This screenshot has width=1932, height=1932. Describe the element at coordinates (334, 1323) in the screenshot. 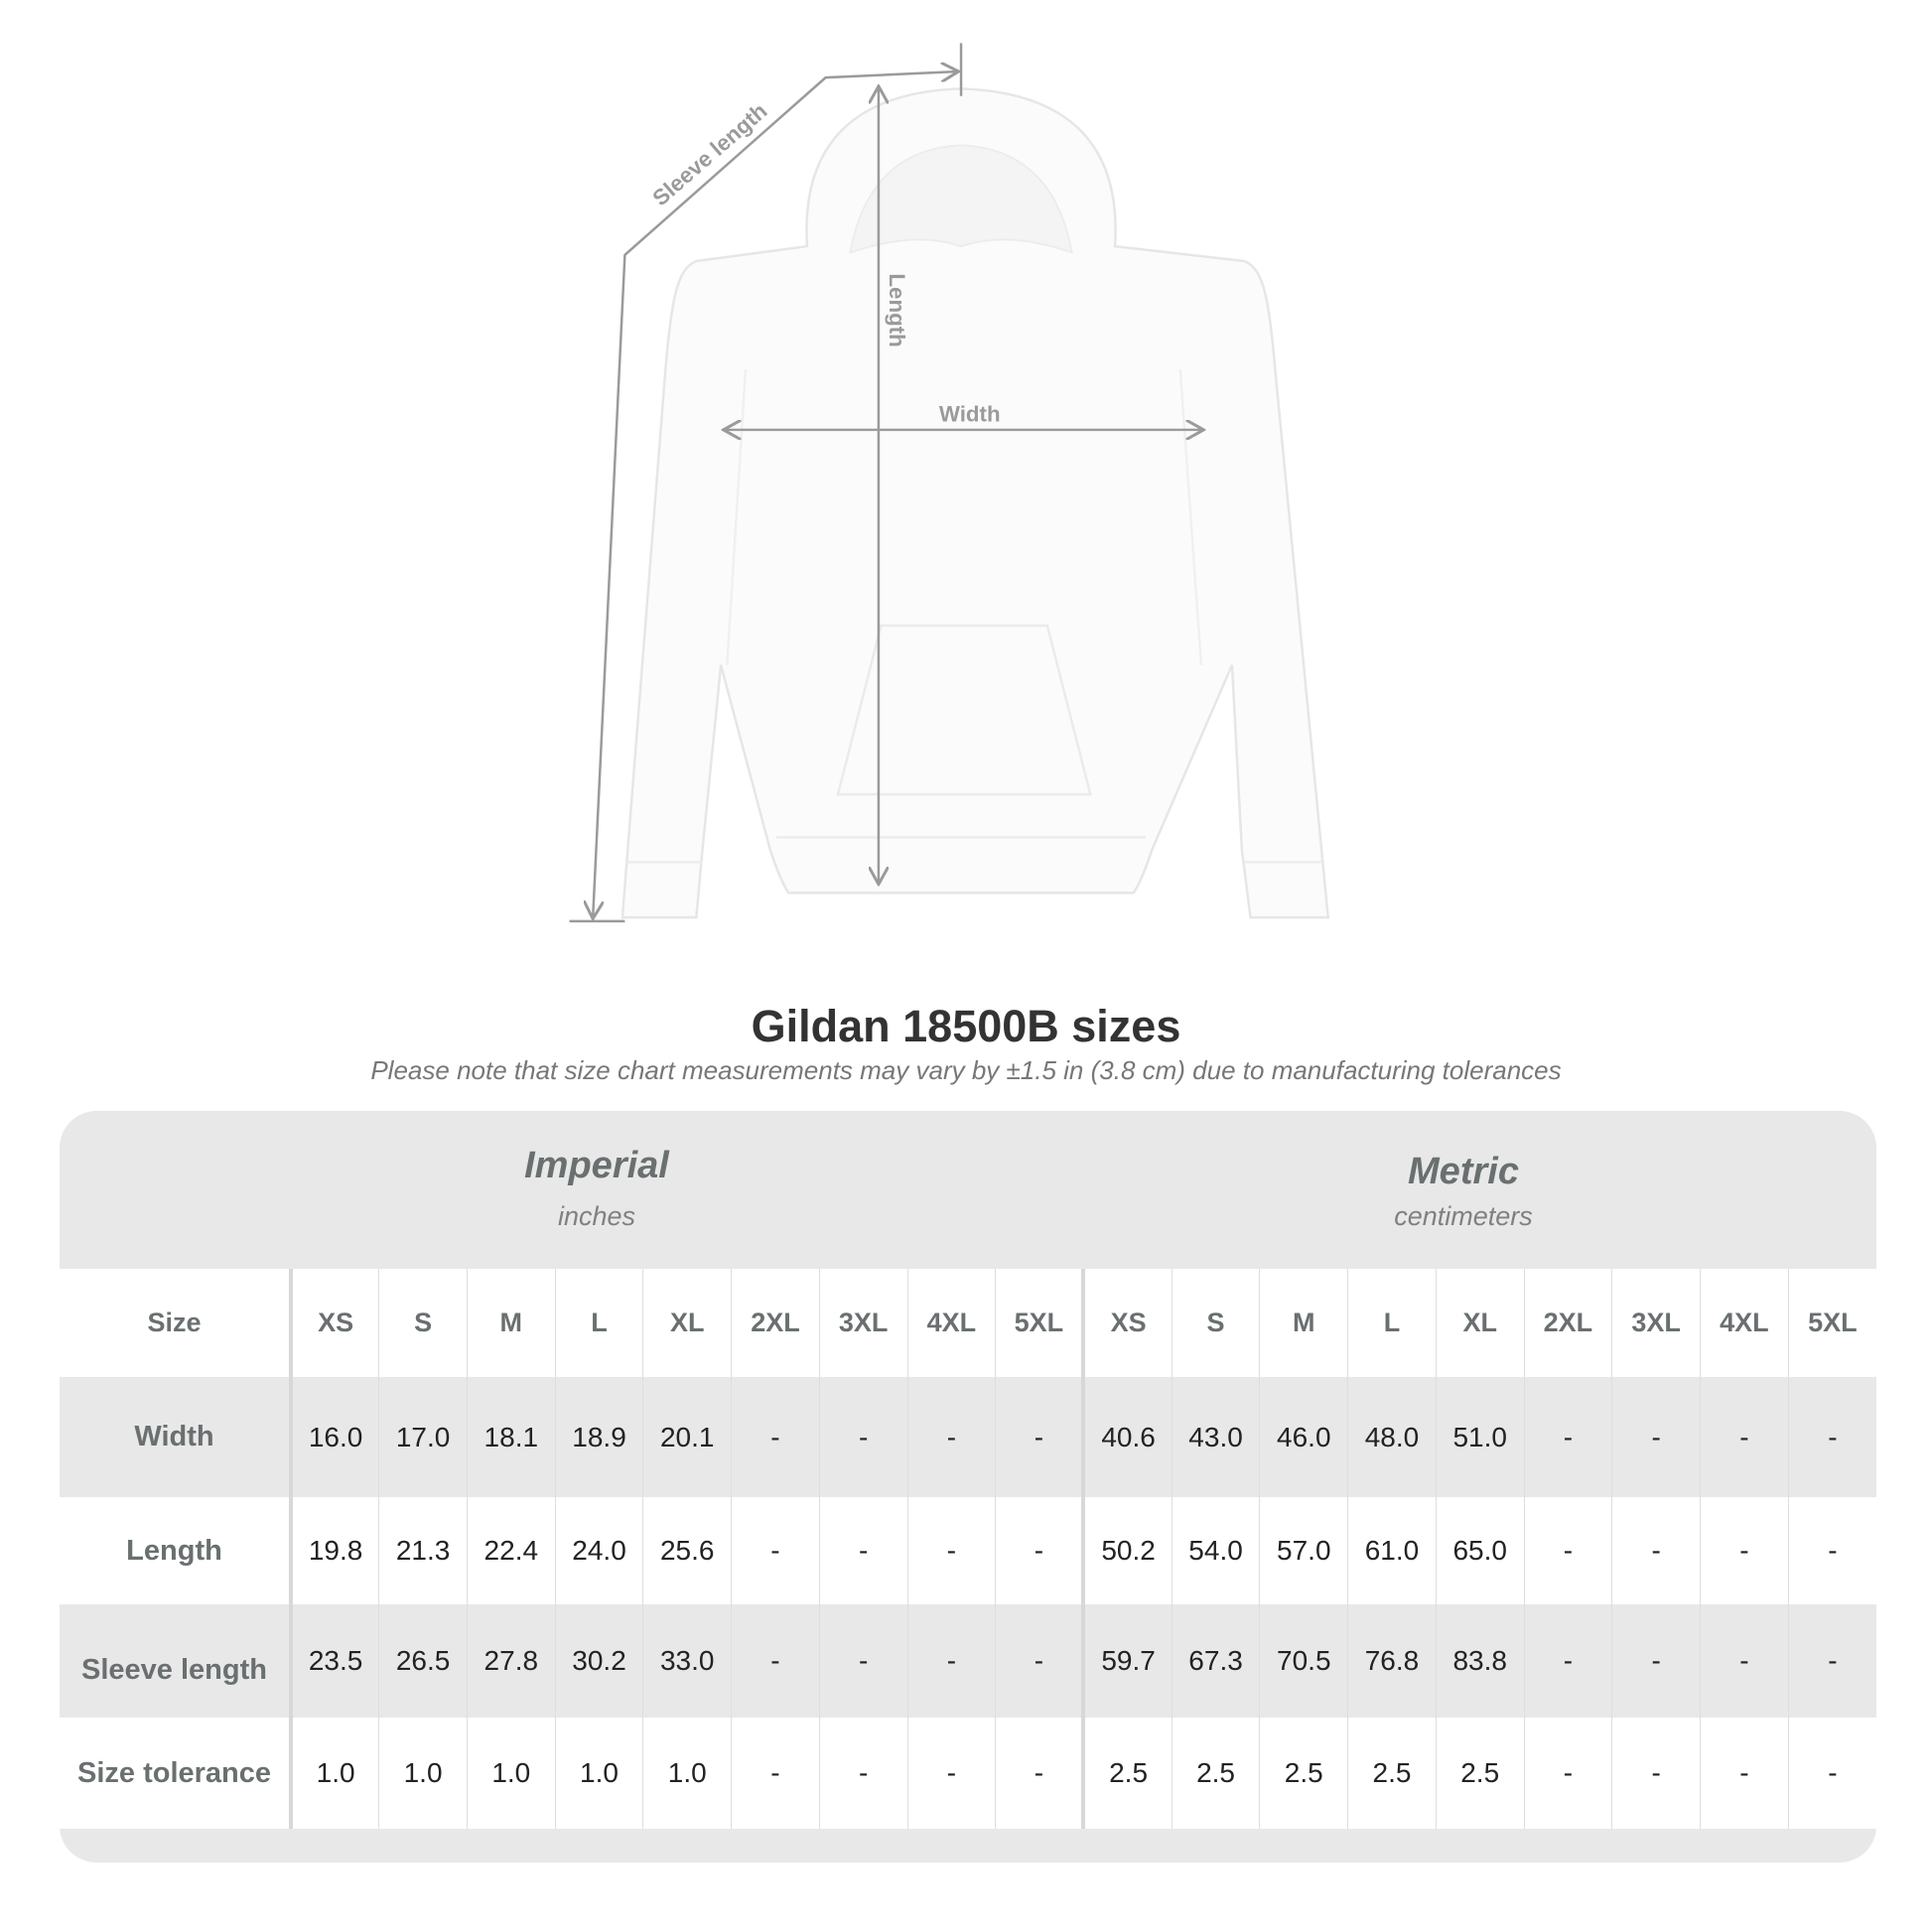

I see `imperial-size-xs: XS` at that location.